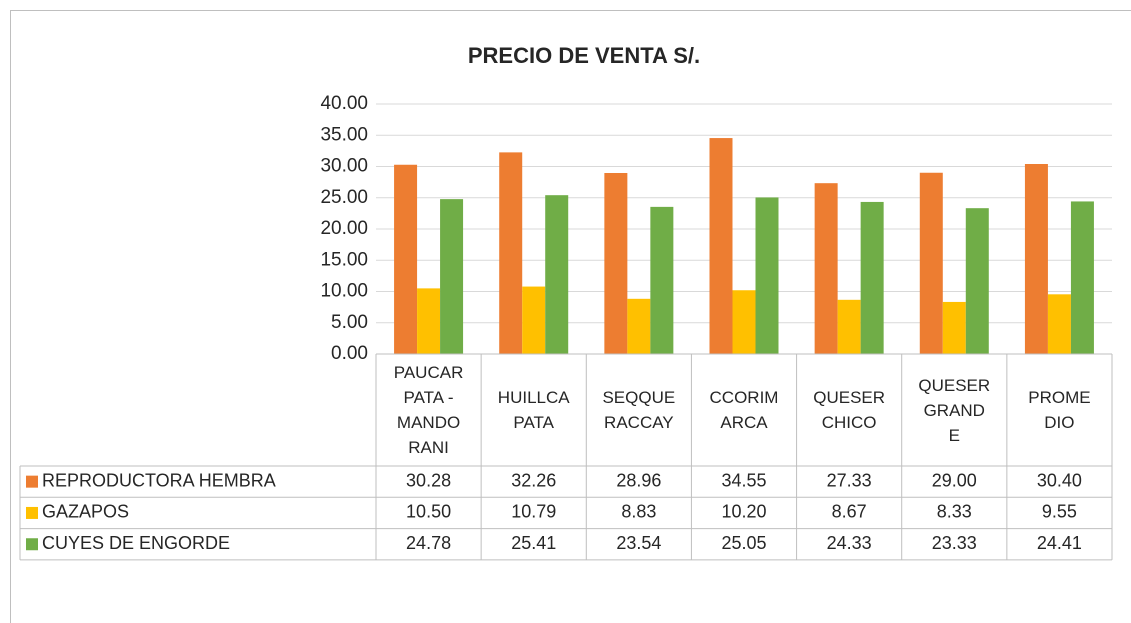 This screenshot has width=1131, height=623. What do you see at coordinates (639, 410) in the screenshot?
I see `x-tick-label: SEQQUE RACCAY` at bounding box center [639, 410].